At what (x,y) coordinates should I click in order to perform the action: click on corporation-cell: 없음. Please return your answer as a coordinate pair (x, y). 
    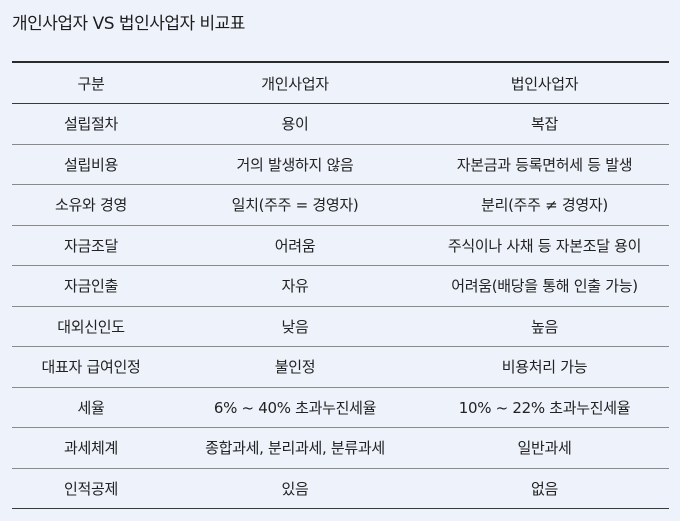
    Looking at the image, I should click on (544, 488).